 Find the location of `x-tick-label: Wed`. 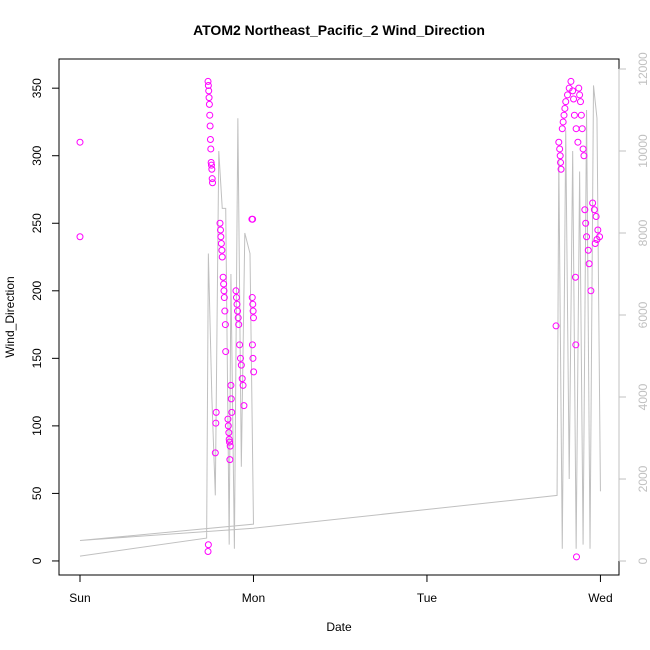

x-tick-label: Wed is located at coordinates (600, 598).